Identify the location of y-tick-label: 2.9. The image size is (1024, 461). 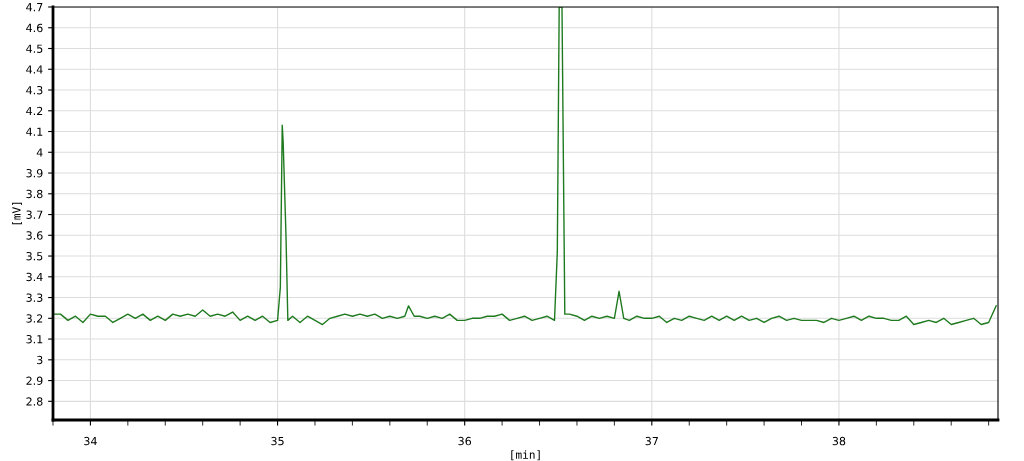
(34, 380).